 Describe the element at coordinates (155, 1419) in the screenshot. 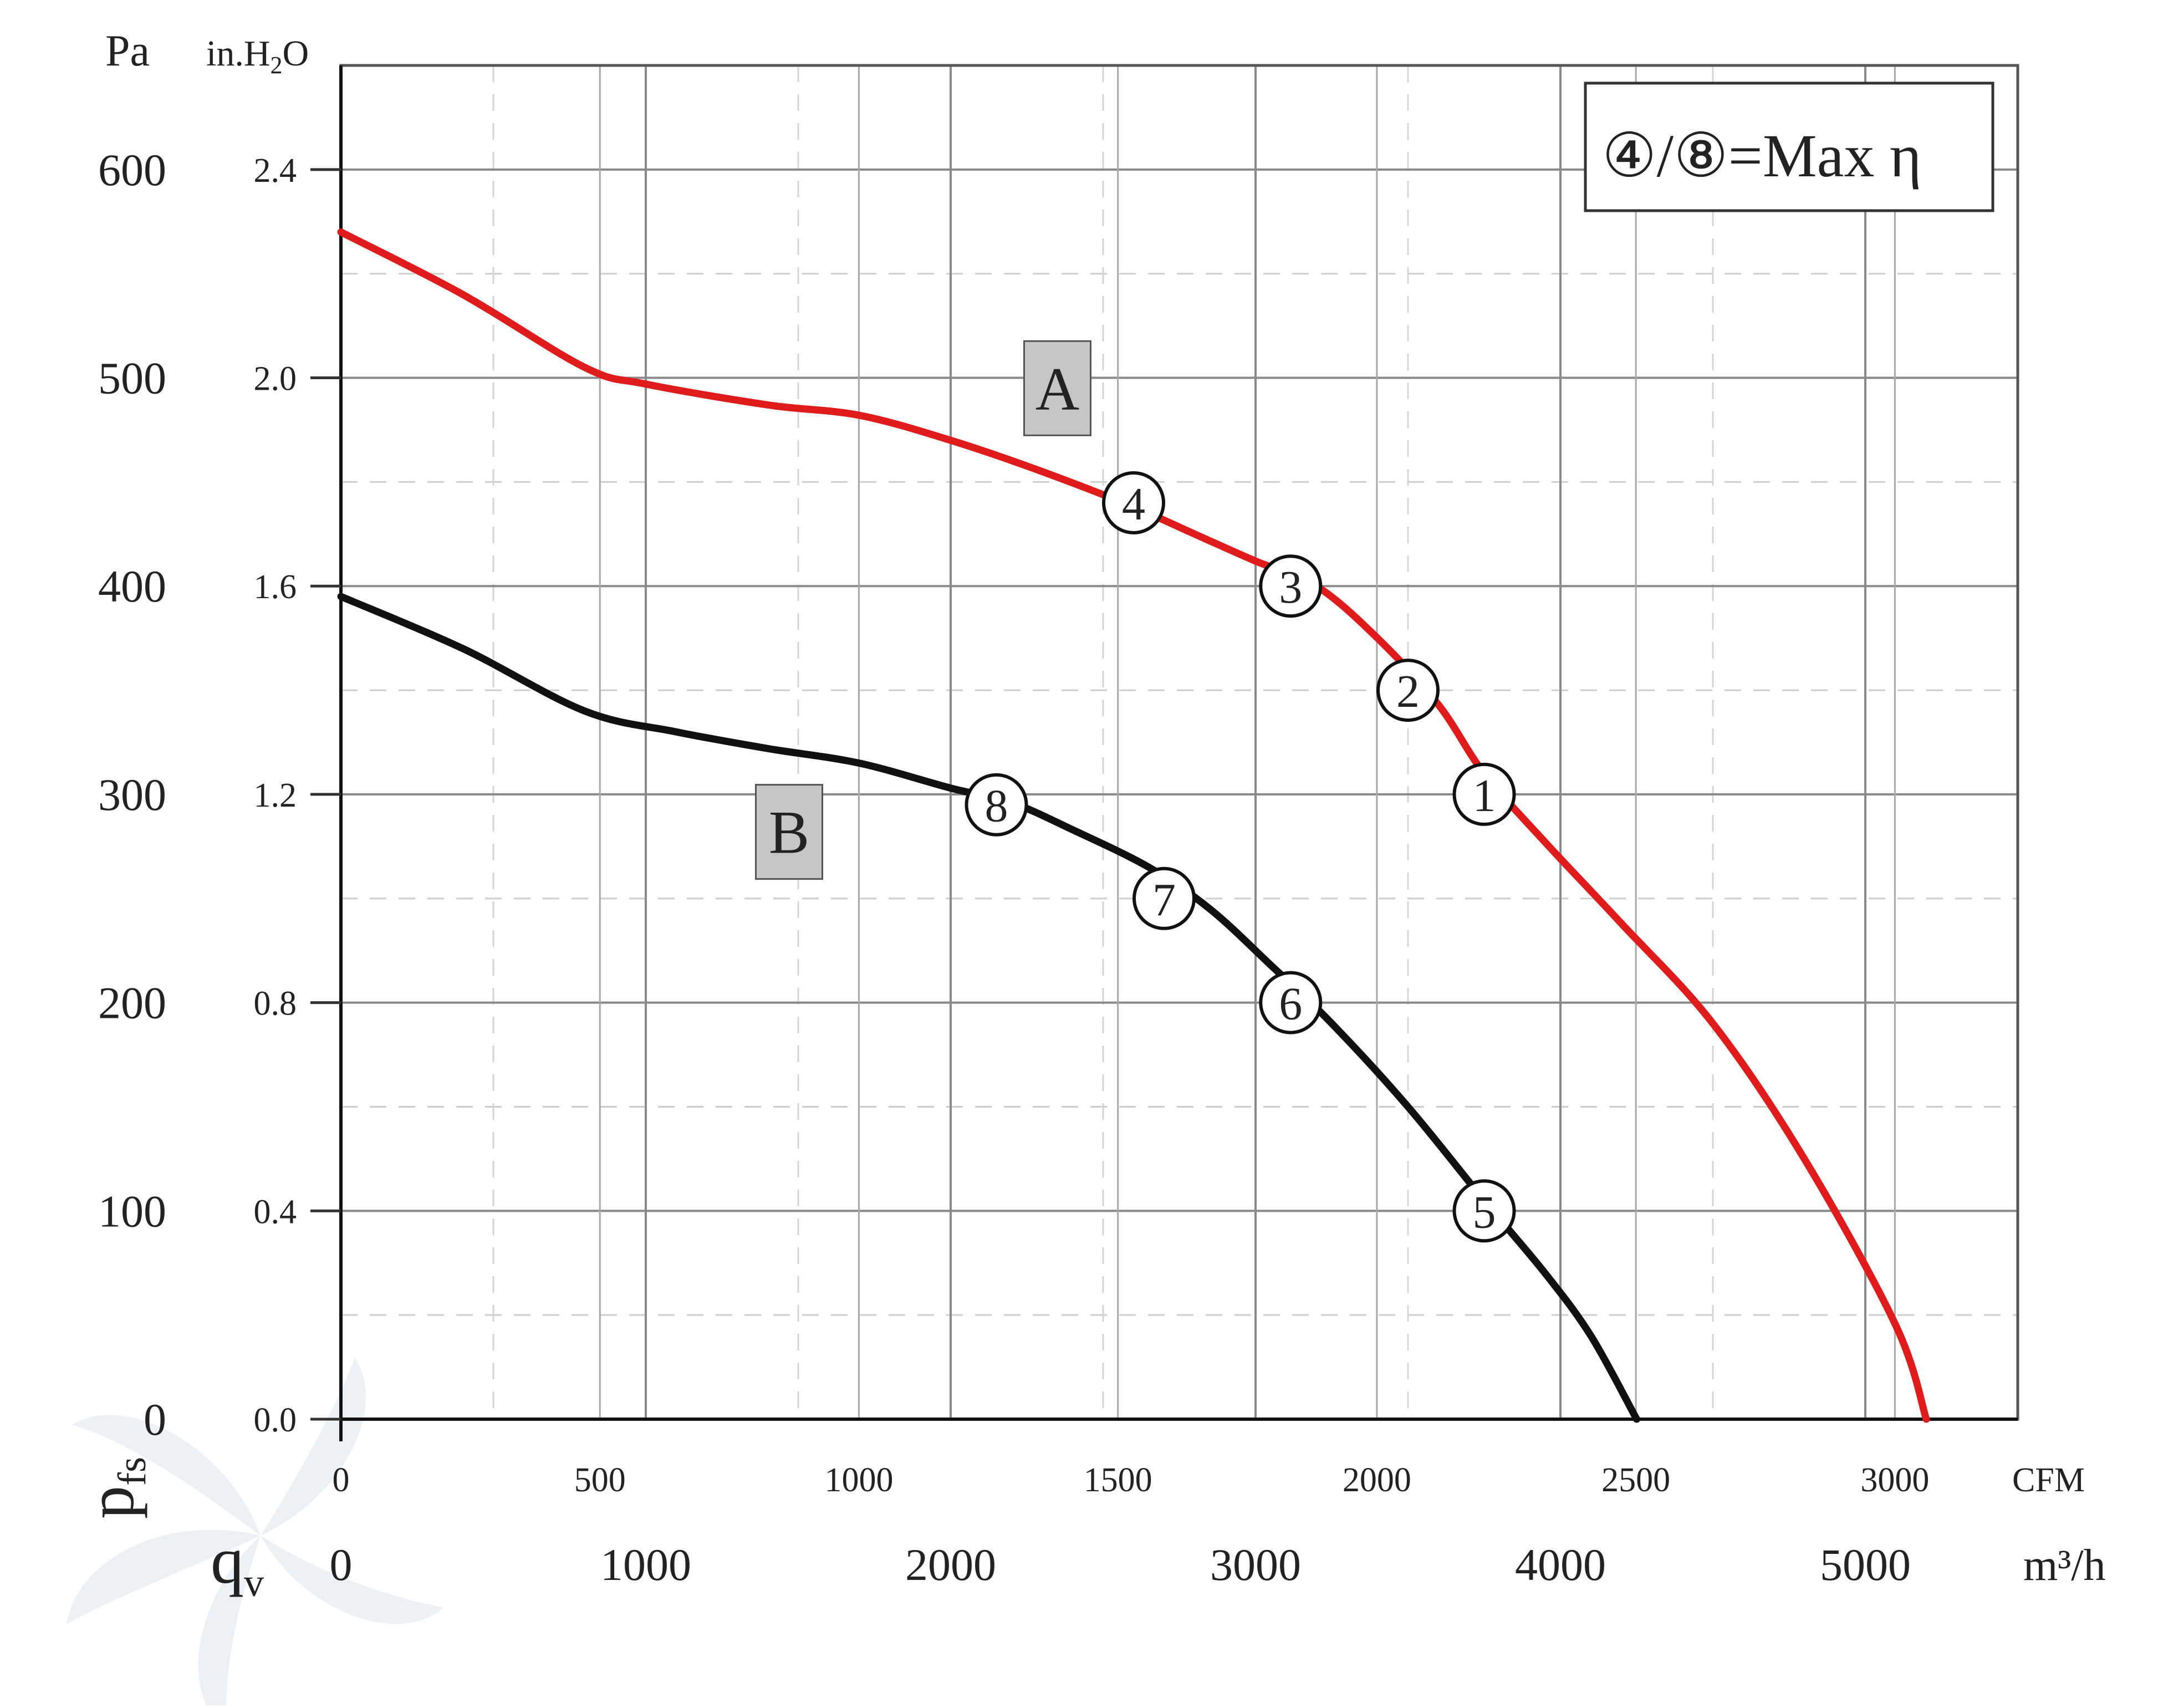

I see `y-tick-label-pa: 0` at that location.